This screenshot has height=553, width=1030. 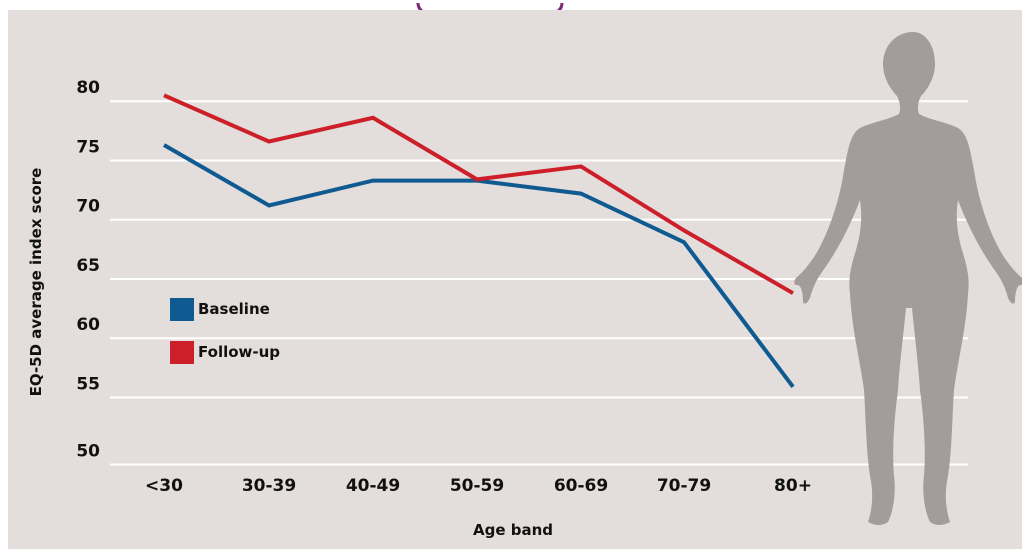 I want to click on x-axis-title: Age band, so click(x=513, y=530).